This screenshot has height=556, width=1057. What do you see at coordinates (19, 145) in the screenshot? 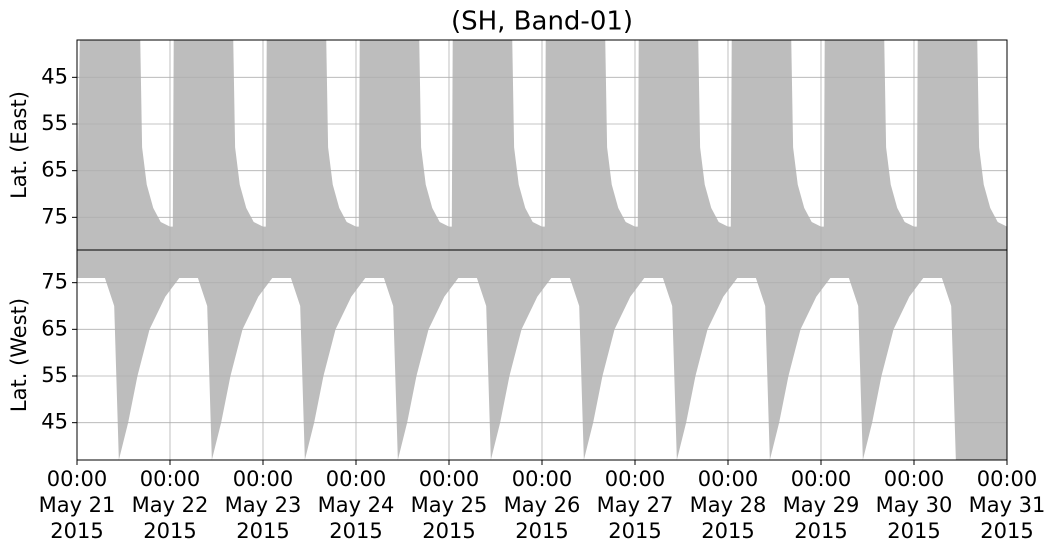
I see `y-axis-label: Lat. (East)` at bounding box center [19, 145].